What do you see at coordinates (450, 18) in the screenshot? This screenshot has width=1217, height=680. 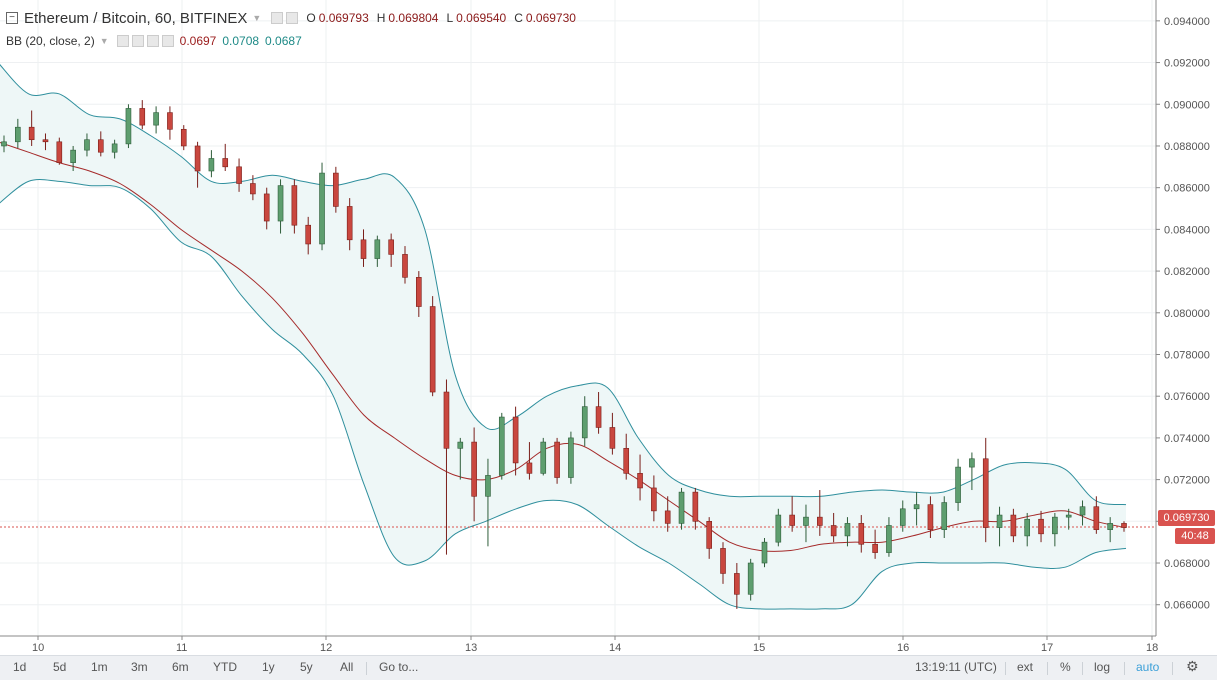 I see `low-label: L` at bounding box center [450, 18].